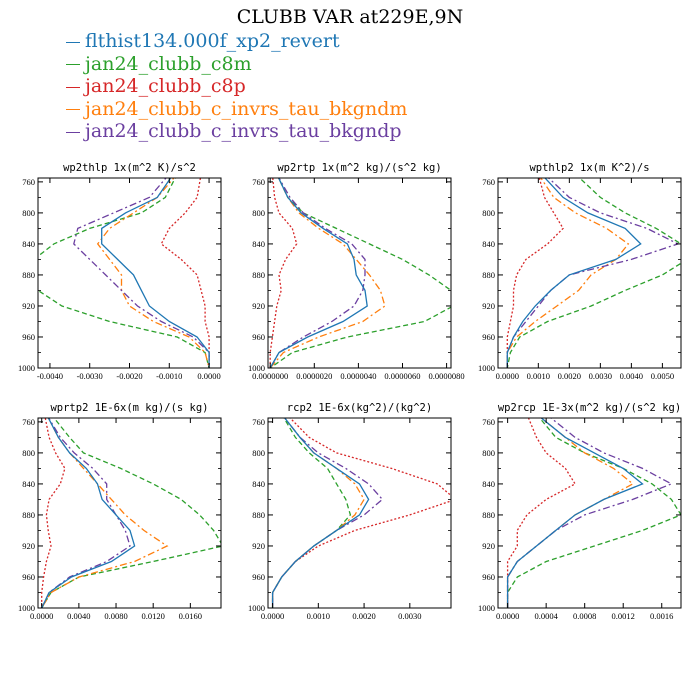 The height and width of the screenshot is (700, 700). What do you see at coordinates (546, 616) in the screenshot?
I see `x-tick-label: 0.0004` at bounding box center [546, 616].